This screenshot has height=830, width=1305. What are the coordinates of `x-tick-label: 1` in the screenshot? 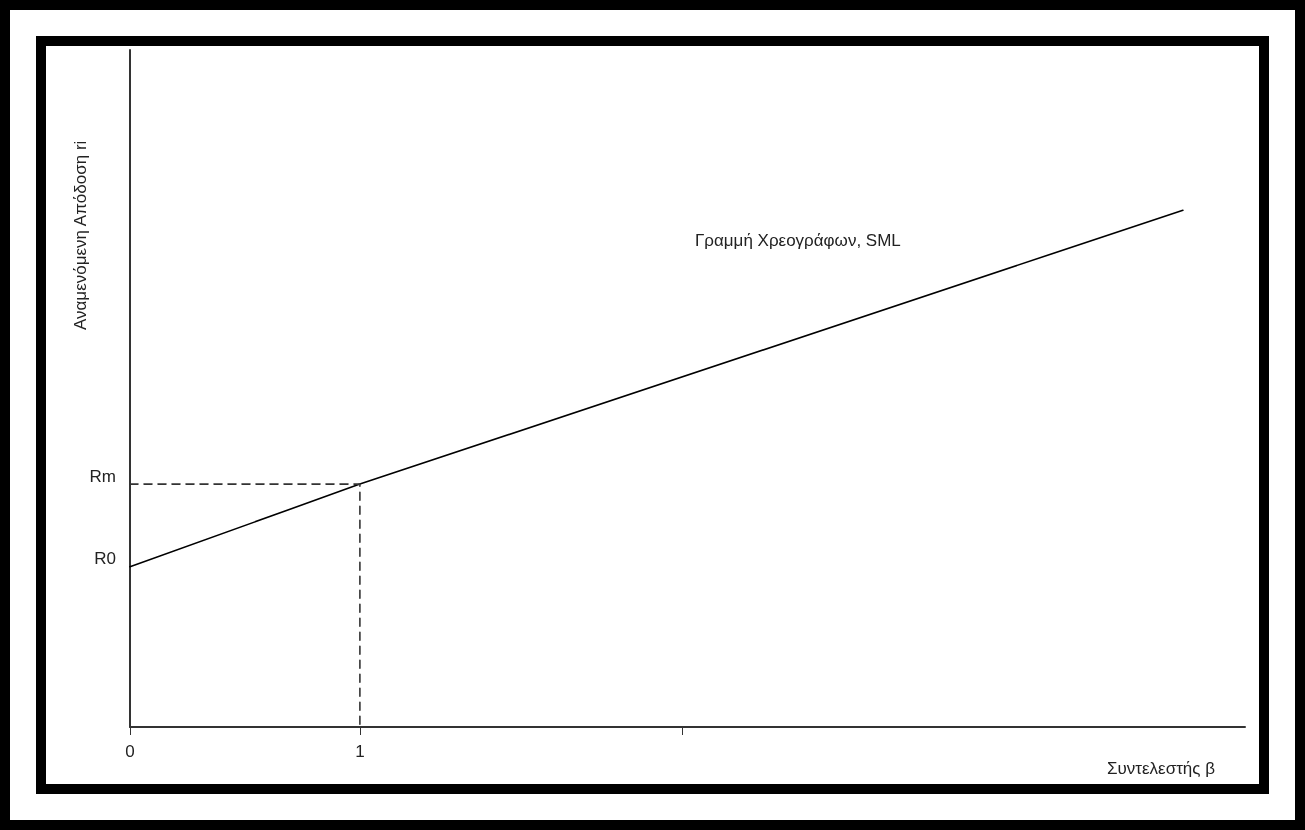 It's located at (360, 751).